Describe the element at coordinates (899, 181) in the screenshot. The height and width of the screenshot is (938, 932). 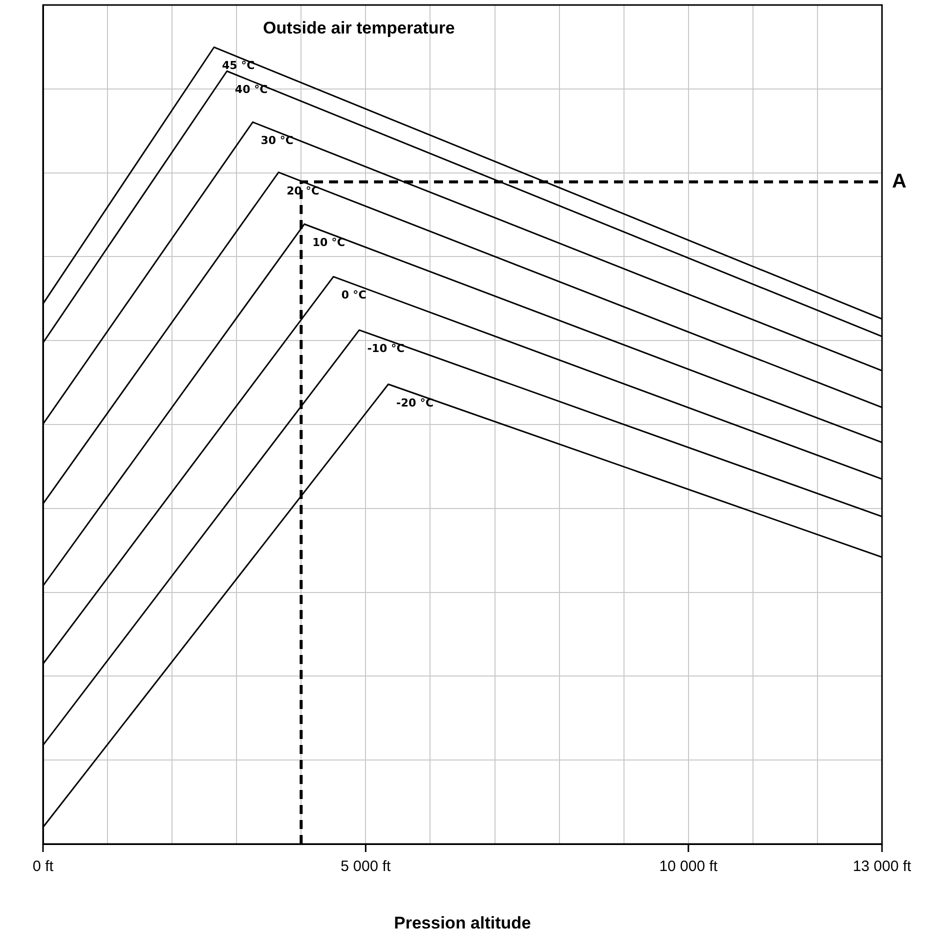
I see `text: A` at that location.